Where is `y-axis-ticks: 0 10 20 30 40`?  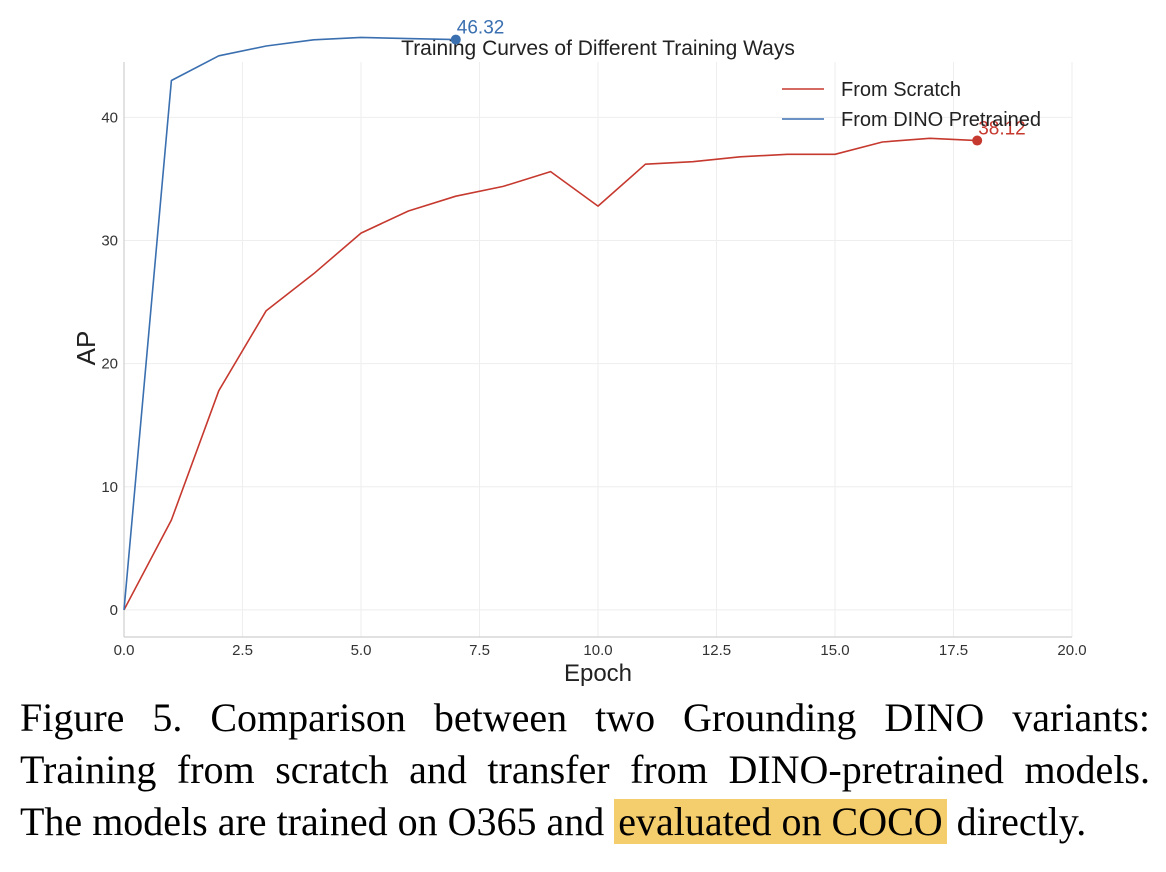
y-axis-ticks: 0 10 20 30 40 is located at coordinates (109, 364).